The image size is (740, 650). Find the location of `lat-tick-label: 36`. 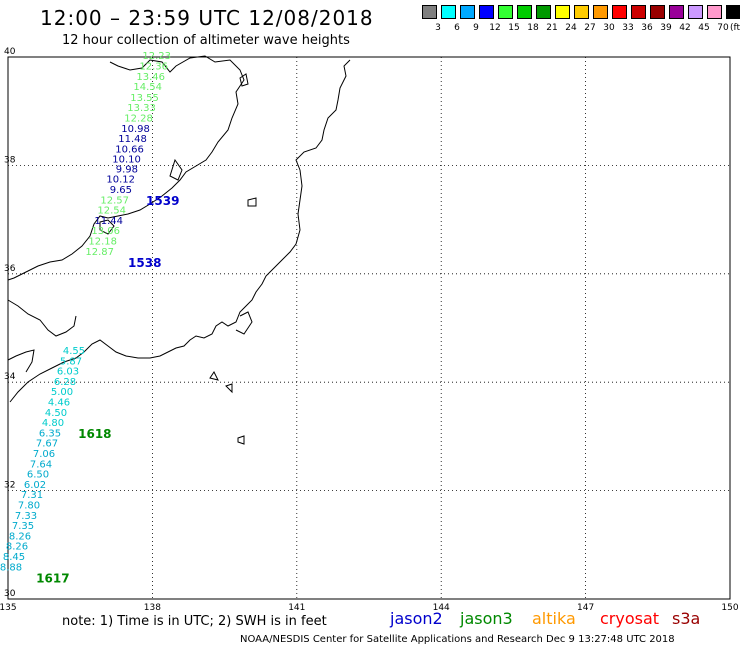

lat-tick-label: 36 is located at coordinates (10, 269).